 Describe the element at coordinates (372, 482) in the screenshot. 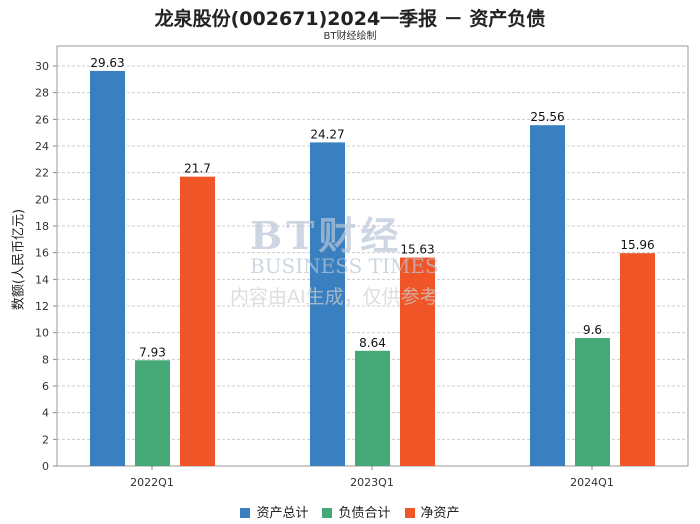

I see `x-tick-label: 2023Q1` at that location.